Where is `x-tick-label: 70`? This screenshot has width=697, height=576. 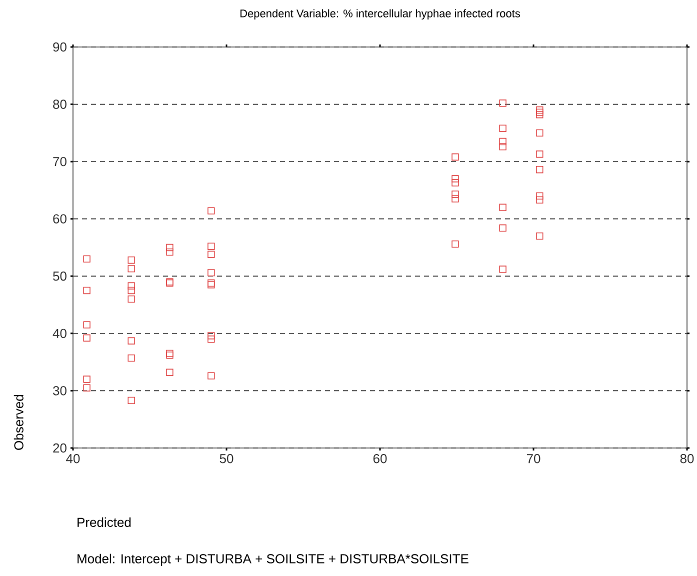
x-tick-label: 70 is located at coordinates (533, 459).